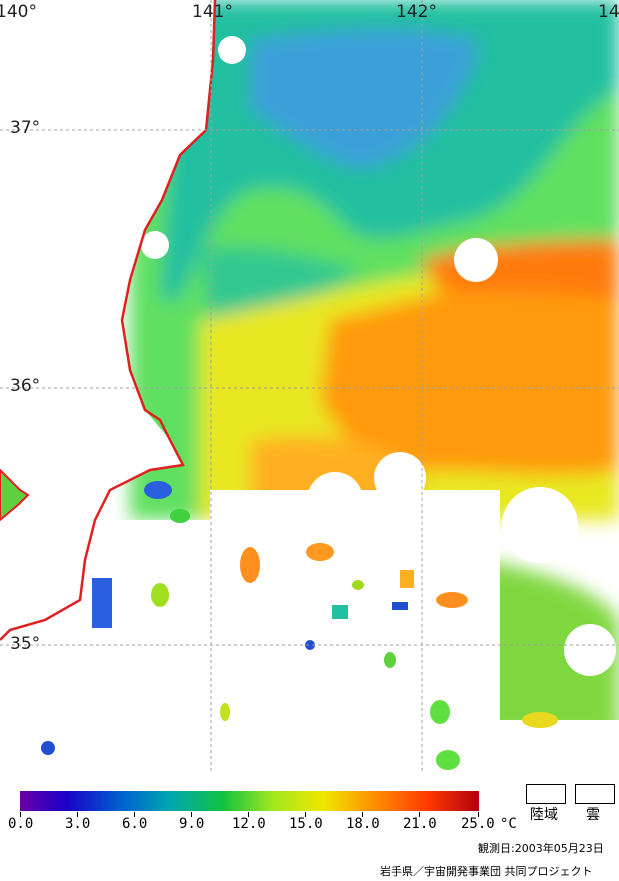 The width and height of the screenshot is (619, 881). I want to click on unit-label: °C, so click(508, 824).